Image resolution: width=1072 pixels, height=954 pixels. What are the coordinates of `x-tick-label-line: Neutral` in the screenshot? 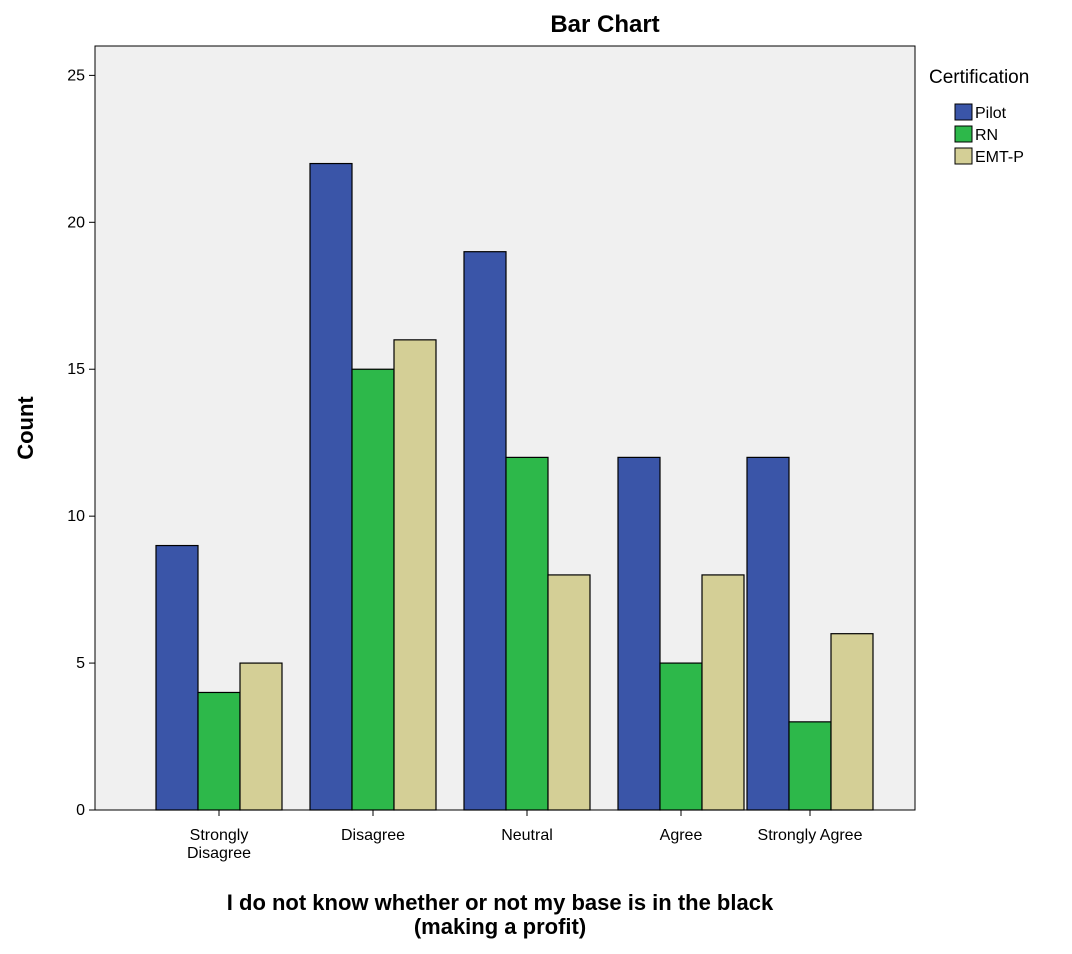 It's located at (527, 835).